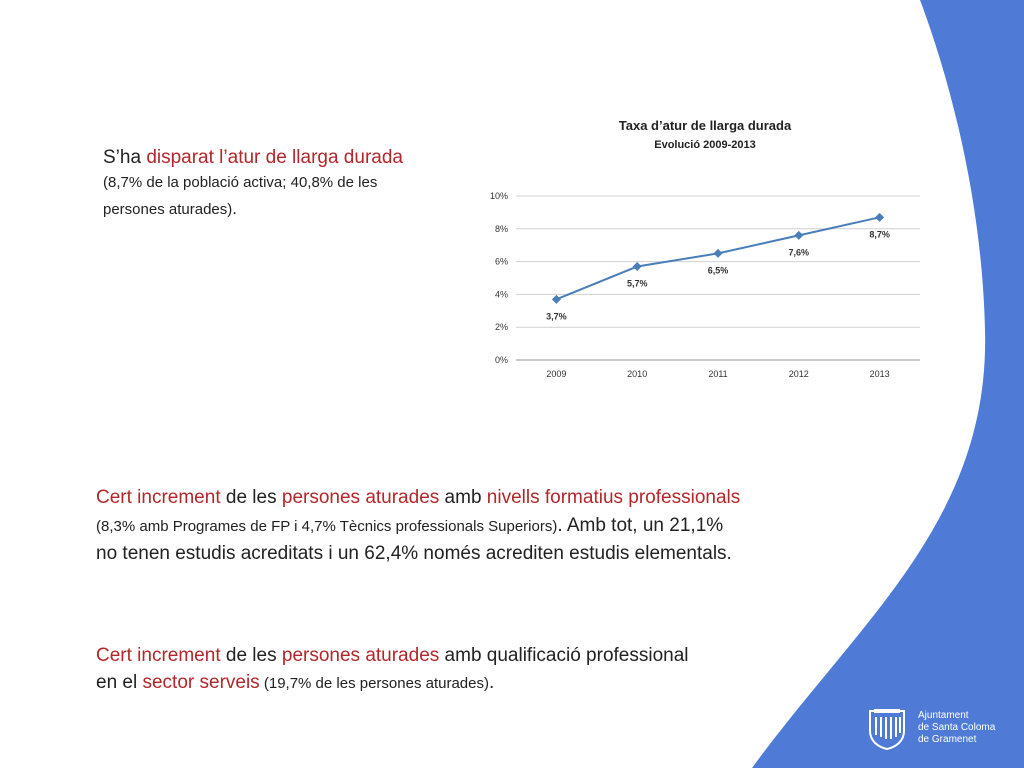  I want to click on x-tick-label: 2013, so click(880, 374).